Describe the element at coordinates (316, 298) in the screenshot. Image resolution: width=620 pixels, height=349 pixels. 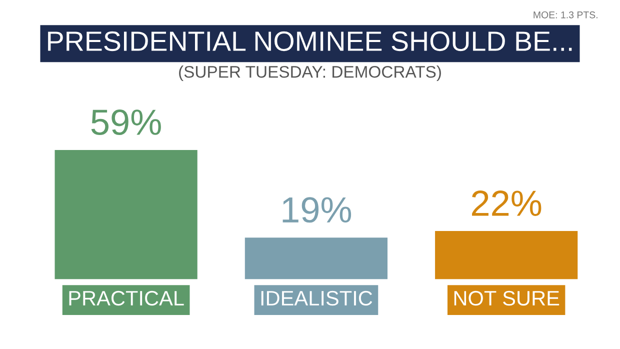
I see `x-tick-label: IDEALISTIC` at that location.